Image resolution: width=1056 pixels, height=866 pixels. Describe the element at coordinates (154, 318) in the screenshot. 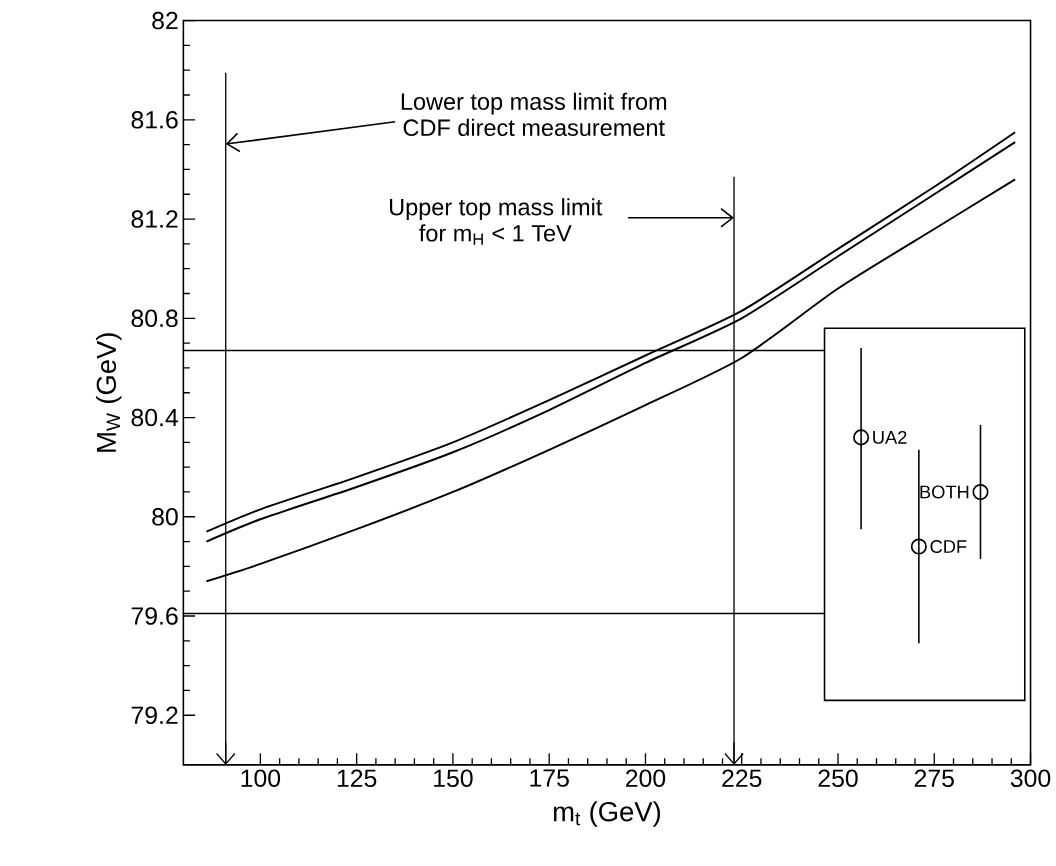

I see `y-tick-label: 80.8` at that location.